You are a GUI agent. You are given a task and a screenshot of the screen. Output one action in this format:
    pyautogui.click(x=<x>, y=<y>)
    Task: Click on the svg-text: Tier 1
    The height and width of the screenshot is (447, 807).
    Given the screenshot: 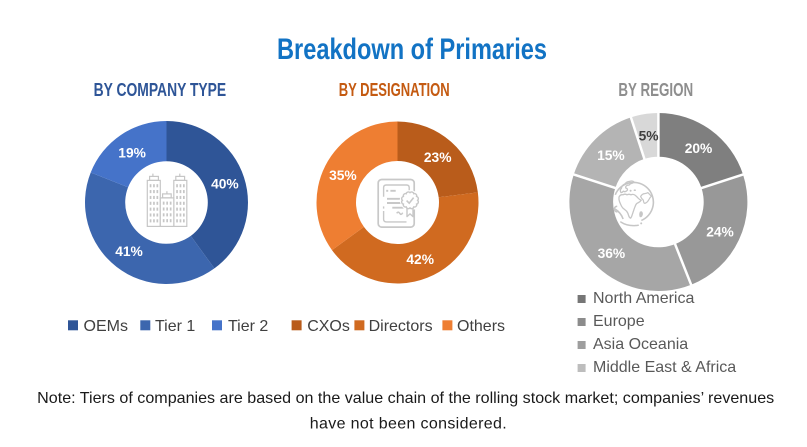 What is the action you would take?
    pyautogui.click(x=175, y=326)
    